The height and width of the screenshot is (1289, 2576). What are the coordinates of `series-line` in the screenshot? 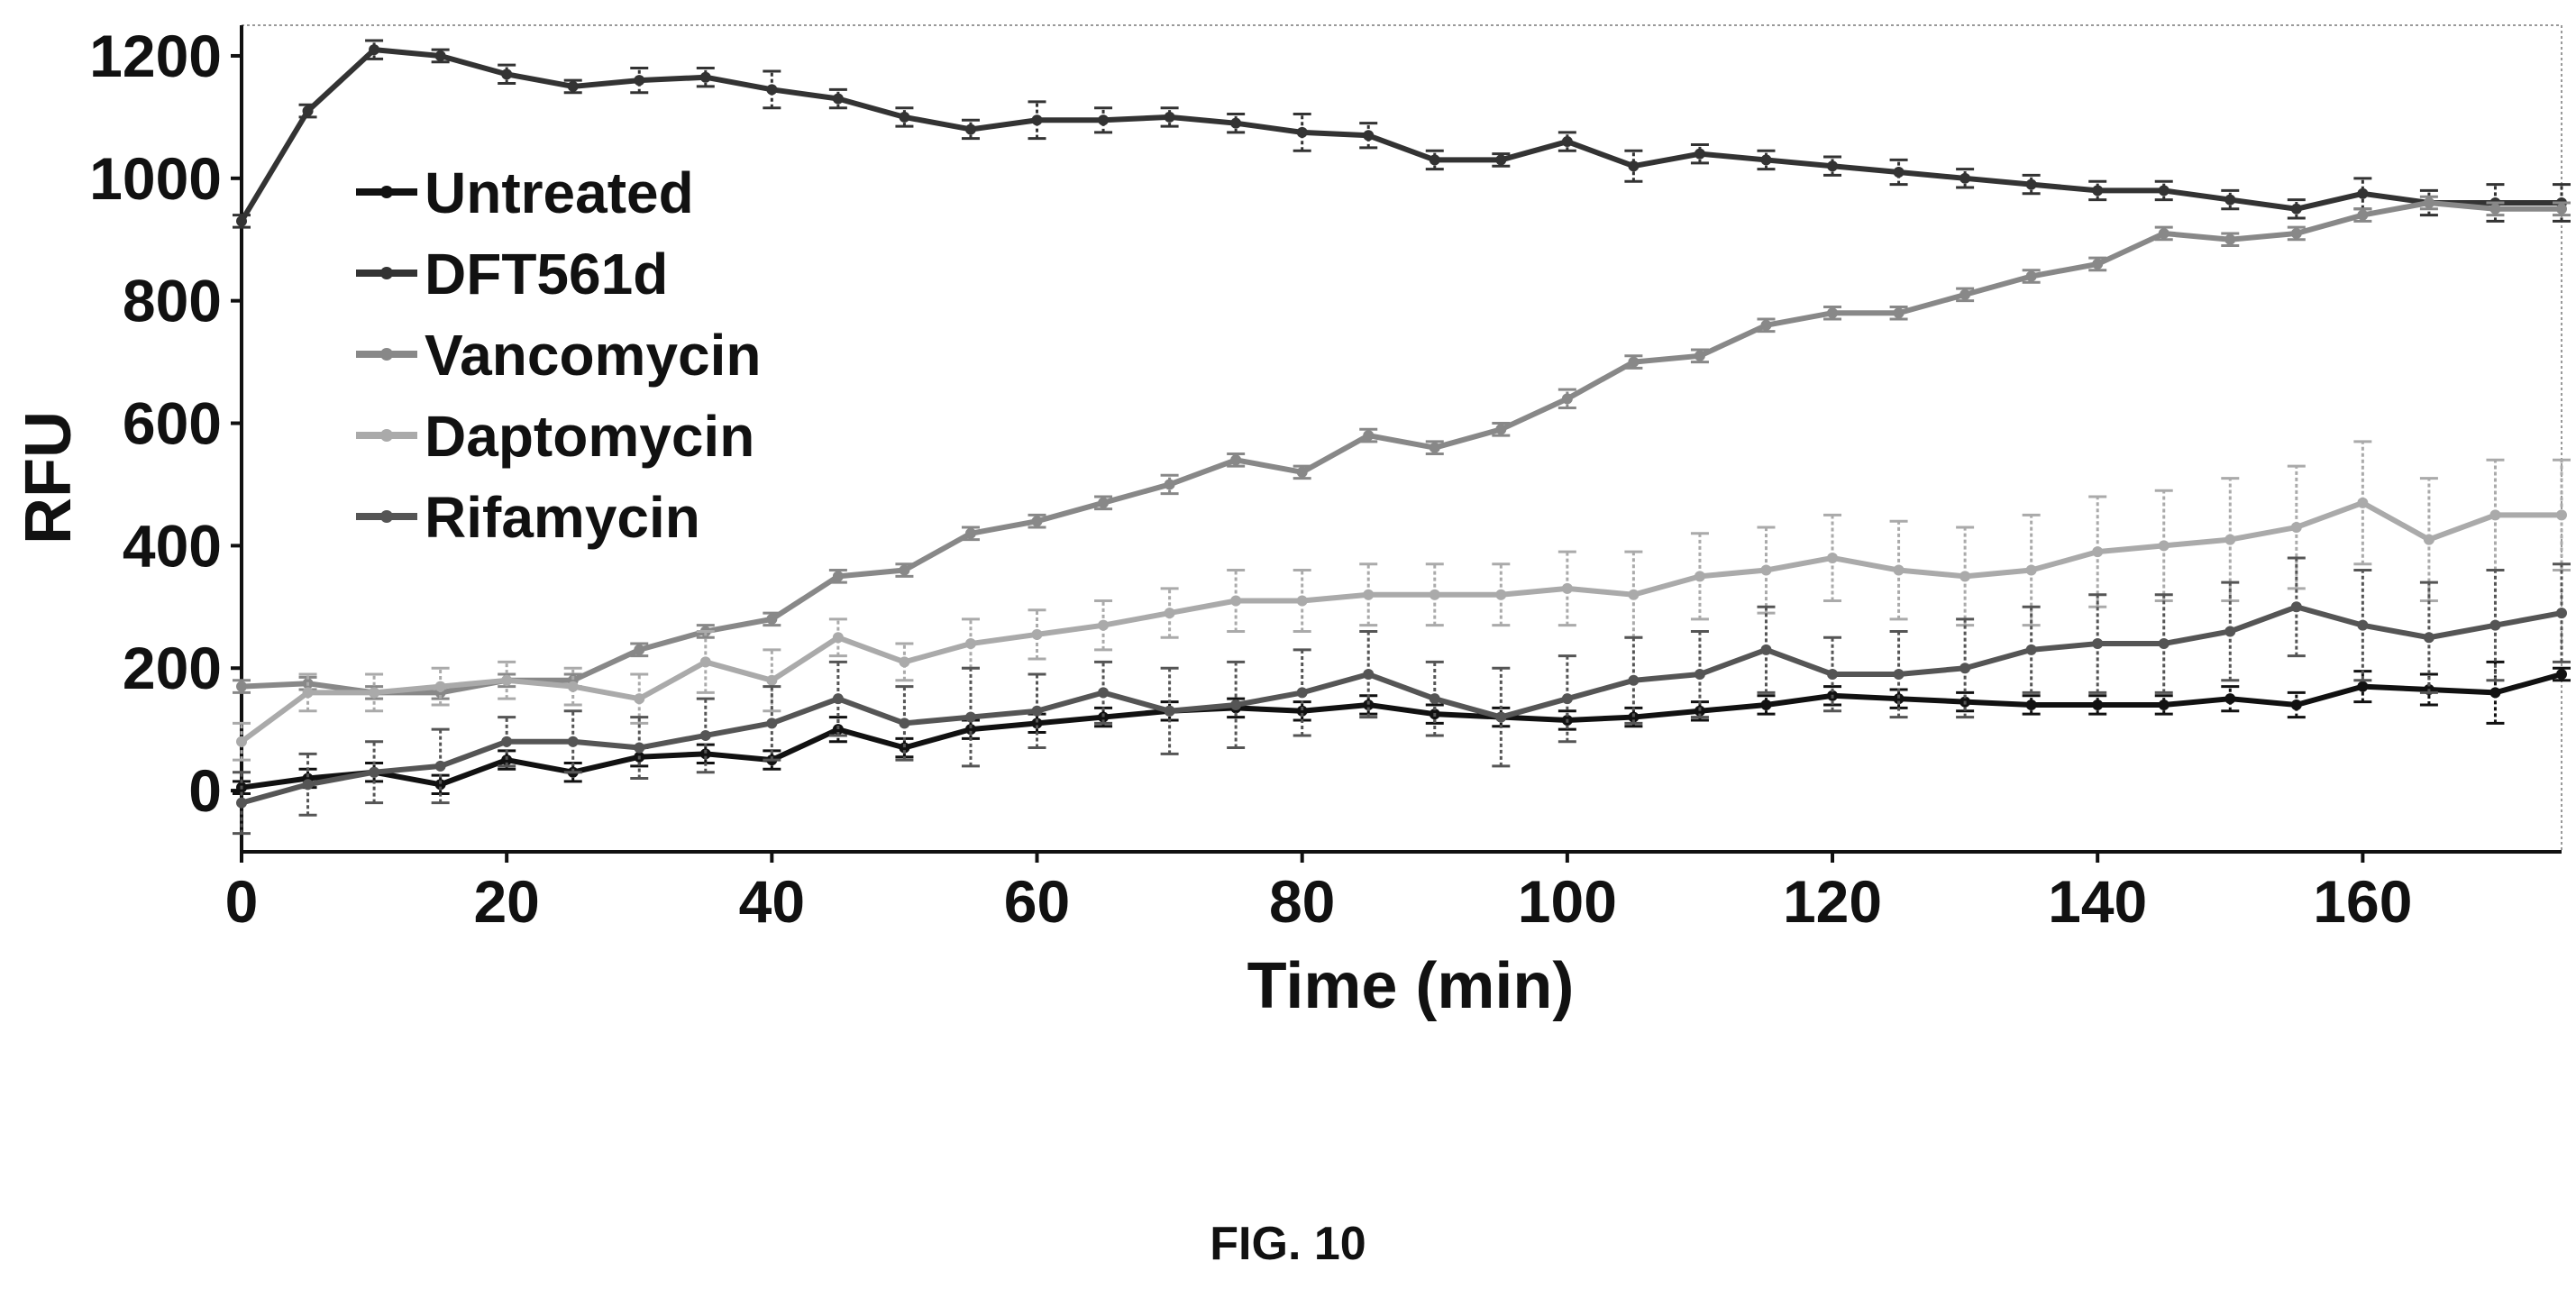 It's located at (1401, 705).